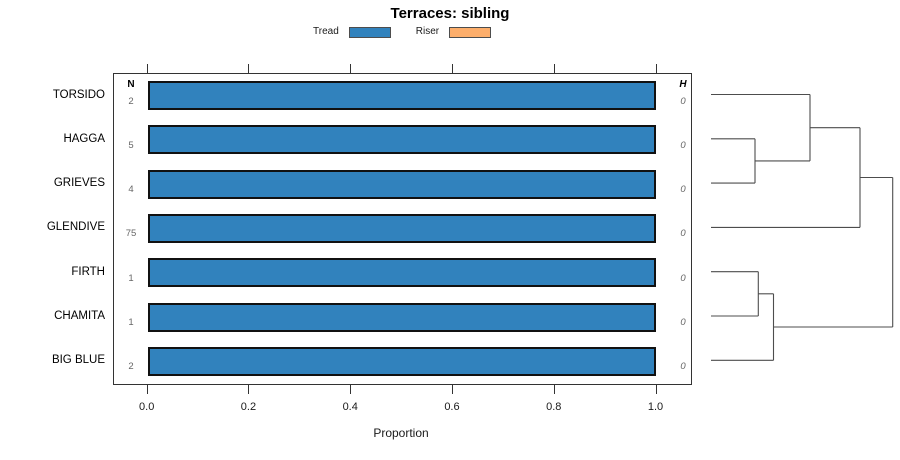  Describe the element at coordinates (470, 32) in the screenshot. I see `legend-swatch-riser-icon` at that location.